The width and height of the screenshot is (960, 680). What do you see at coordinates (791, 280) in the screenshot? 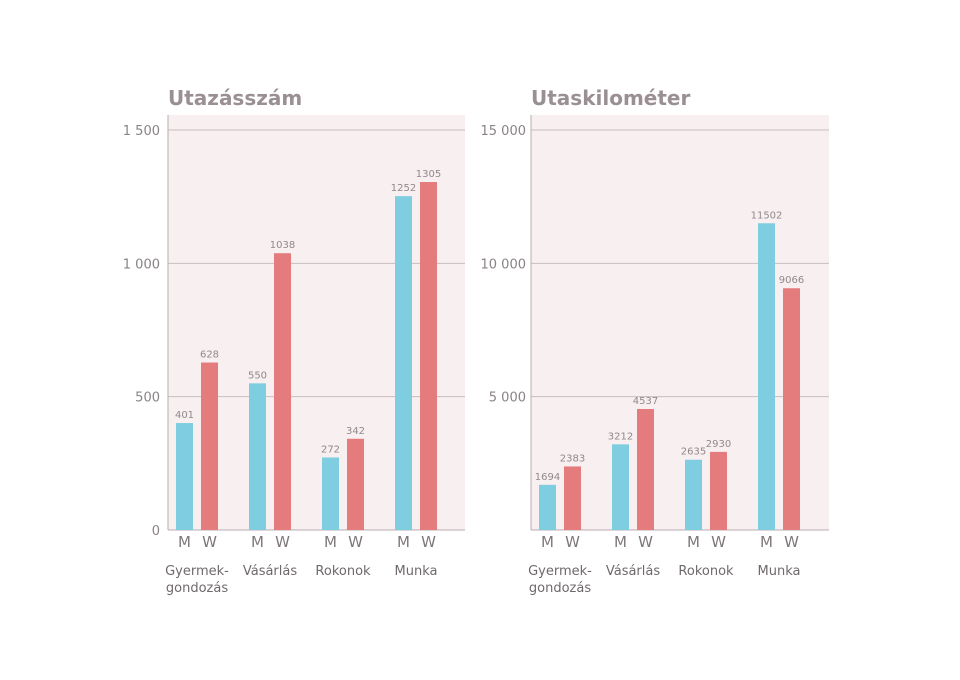
I see `data-label: 9066` at bounding box center [791, 280].